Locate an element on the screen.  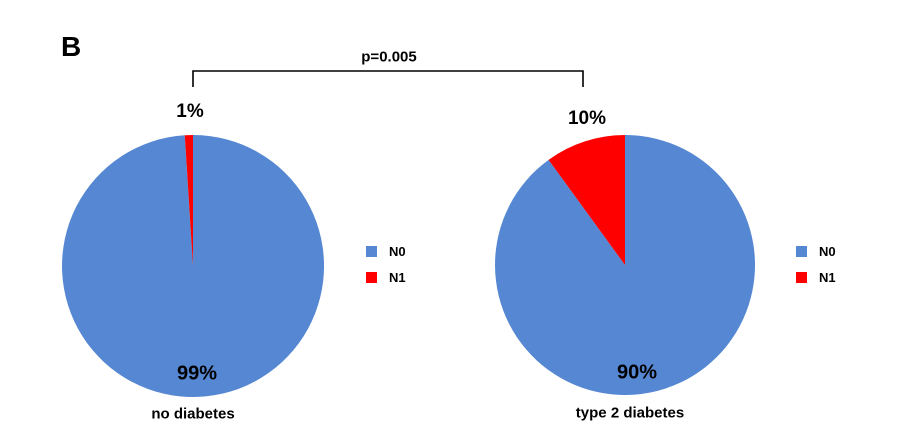
major-slice-percent-label: 90% is located at coordinates (637, 372).